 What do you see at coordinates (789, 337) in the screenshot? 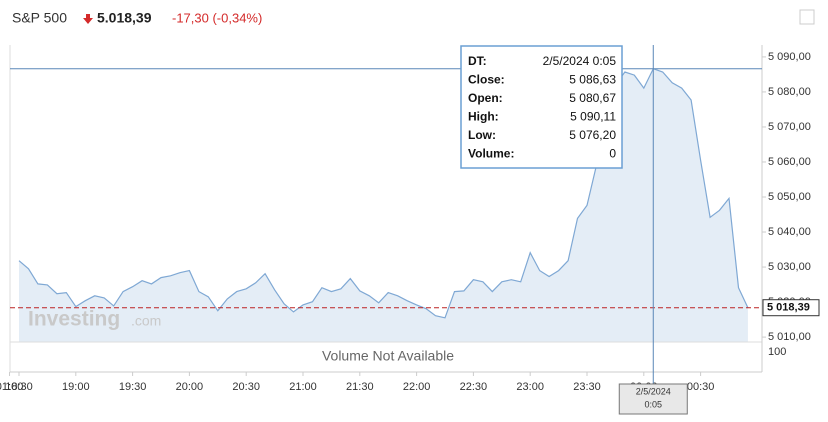
I see `y-tick-label: 5 010,00` at bounding box center [789, 337].